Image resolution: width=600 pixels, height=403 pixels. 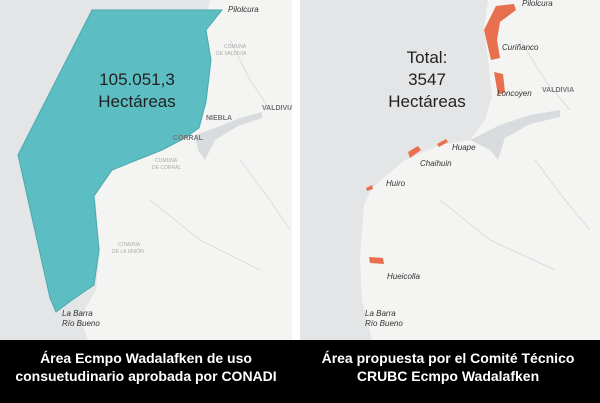 What do you see at coordinates (166, 168) in the screenshot?
I see `comuna-label: DE CORRAL` at bounding box center [166, 168].